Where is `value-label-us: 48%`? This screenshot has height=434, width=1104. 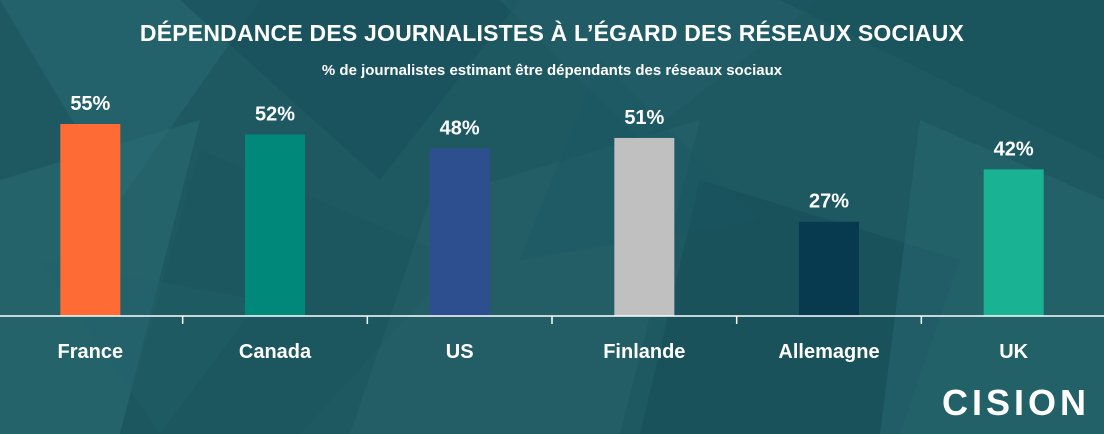
value-label-us: 48% is located at coordinates (460, 128).